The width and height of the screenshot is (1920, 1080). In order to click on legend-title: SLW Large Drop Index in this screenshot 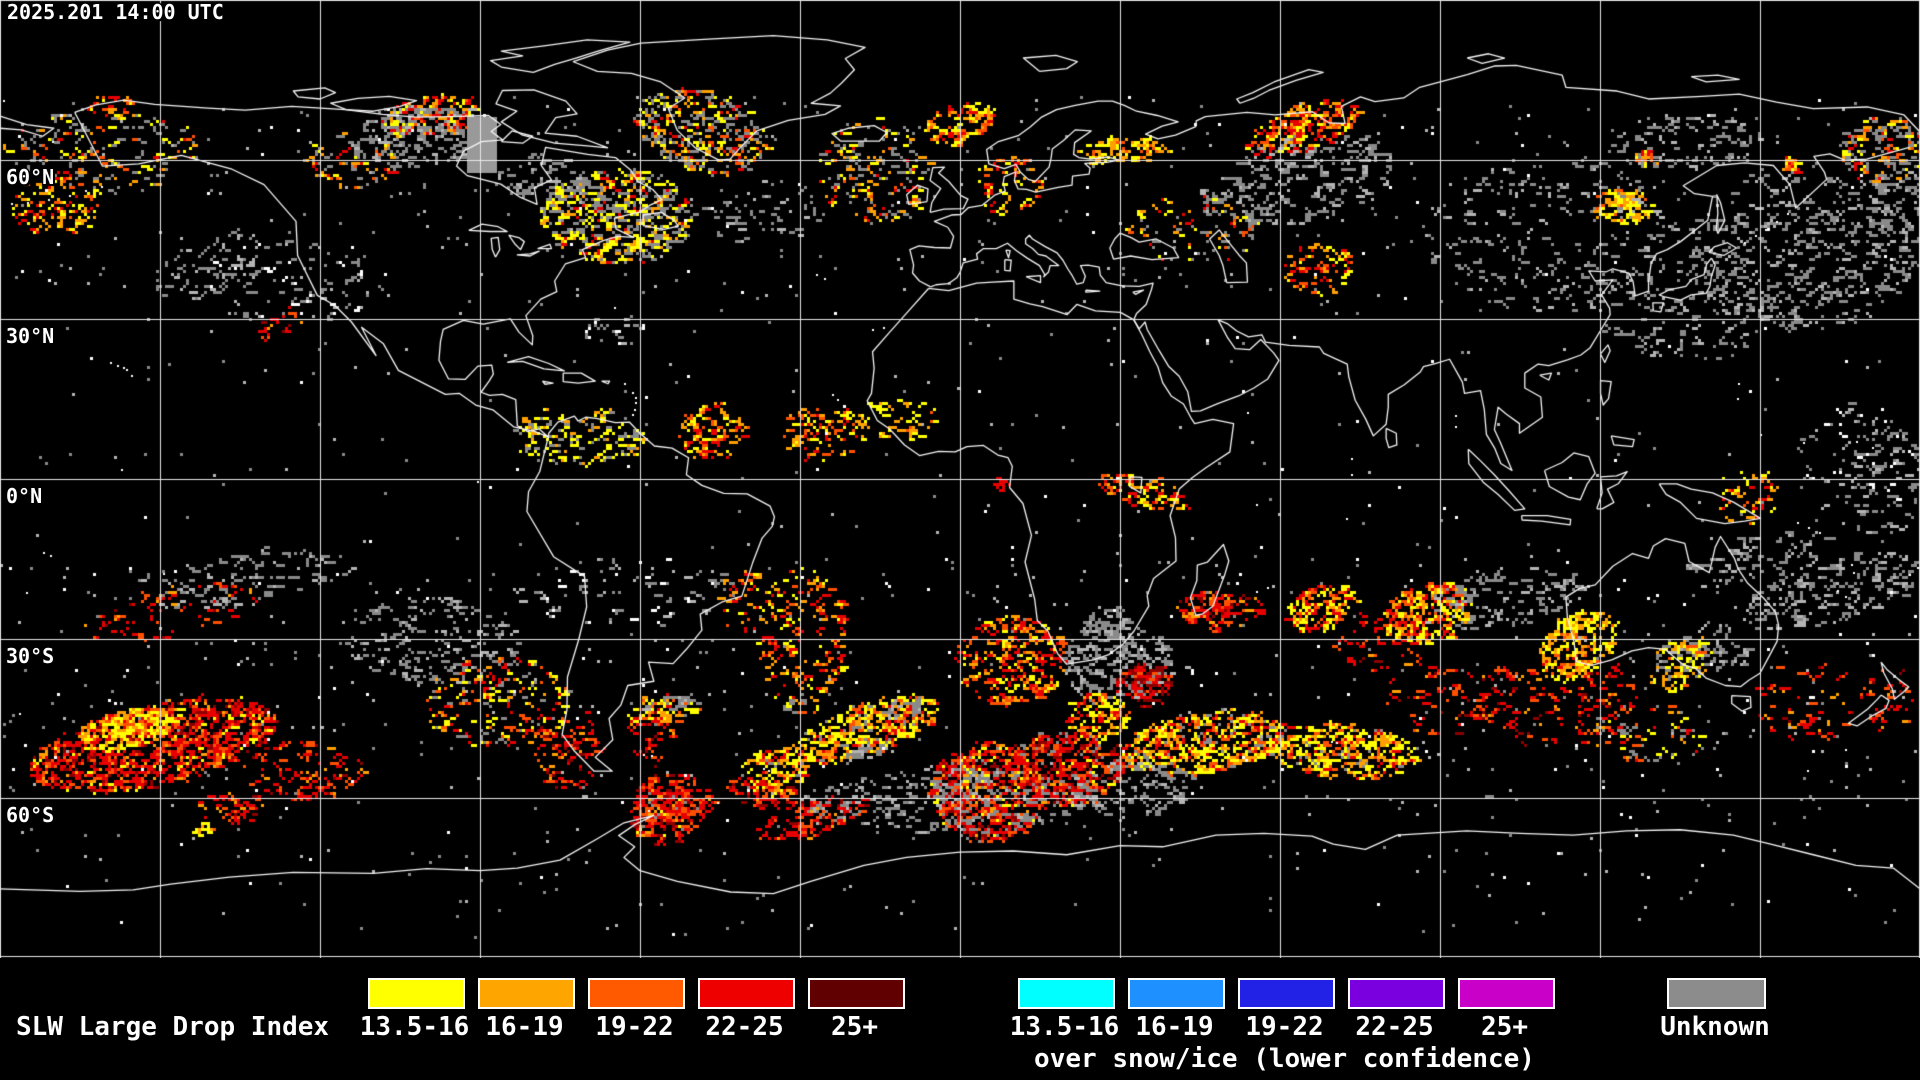, I will do `click(173, 1027)`.